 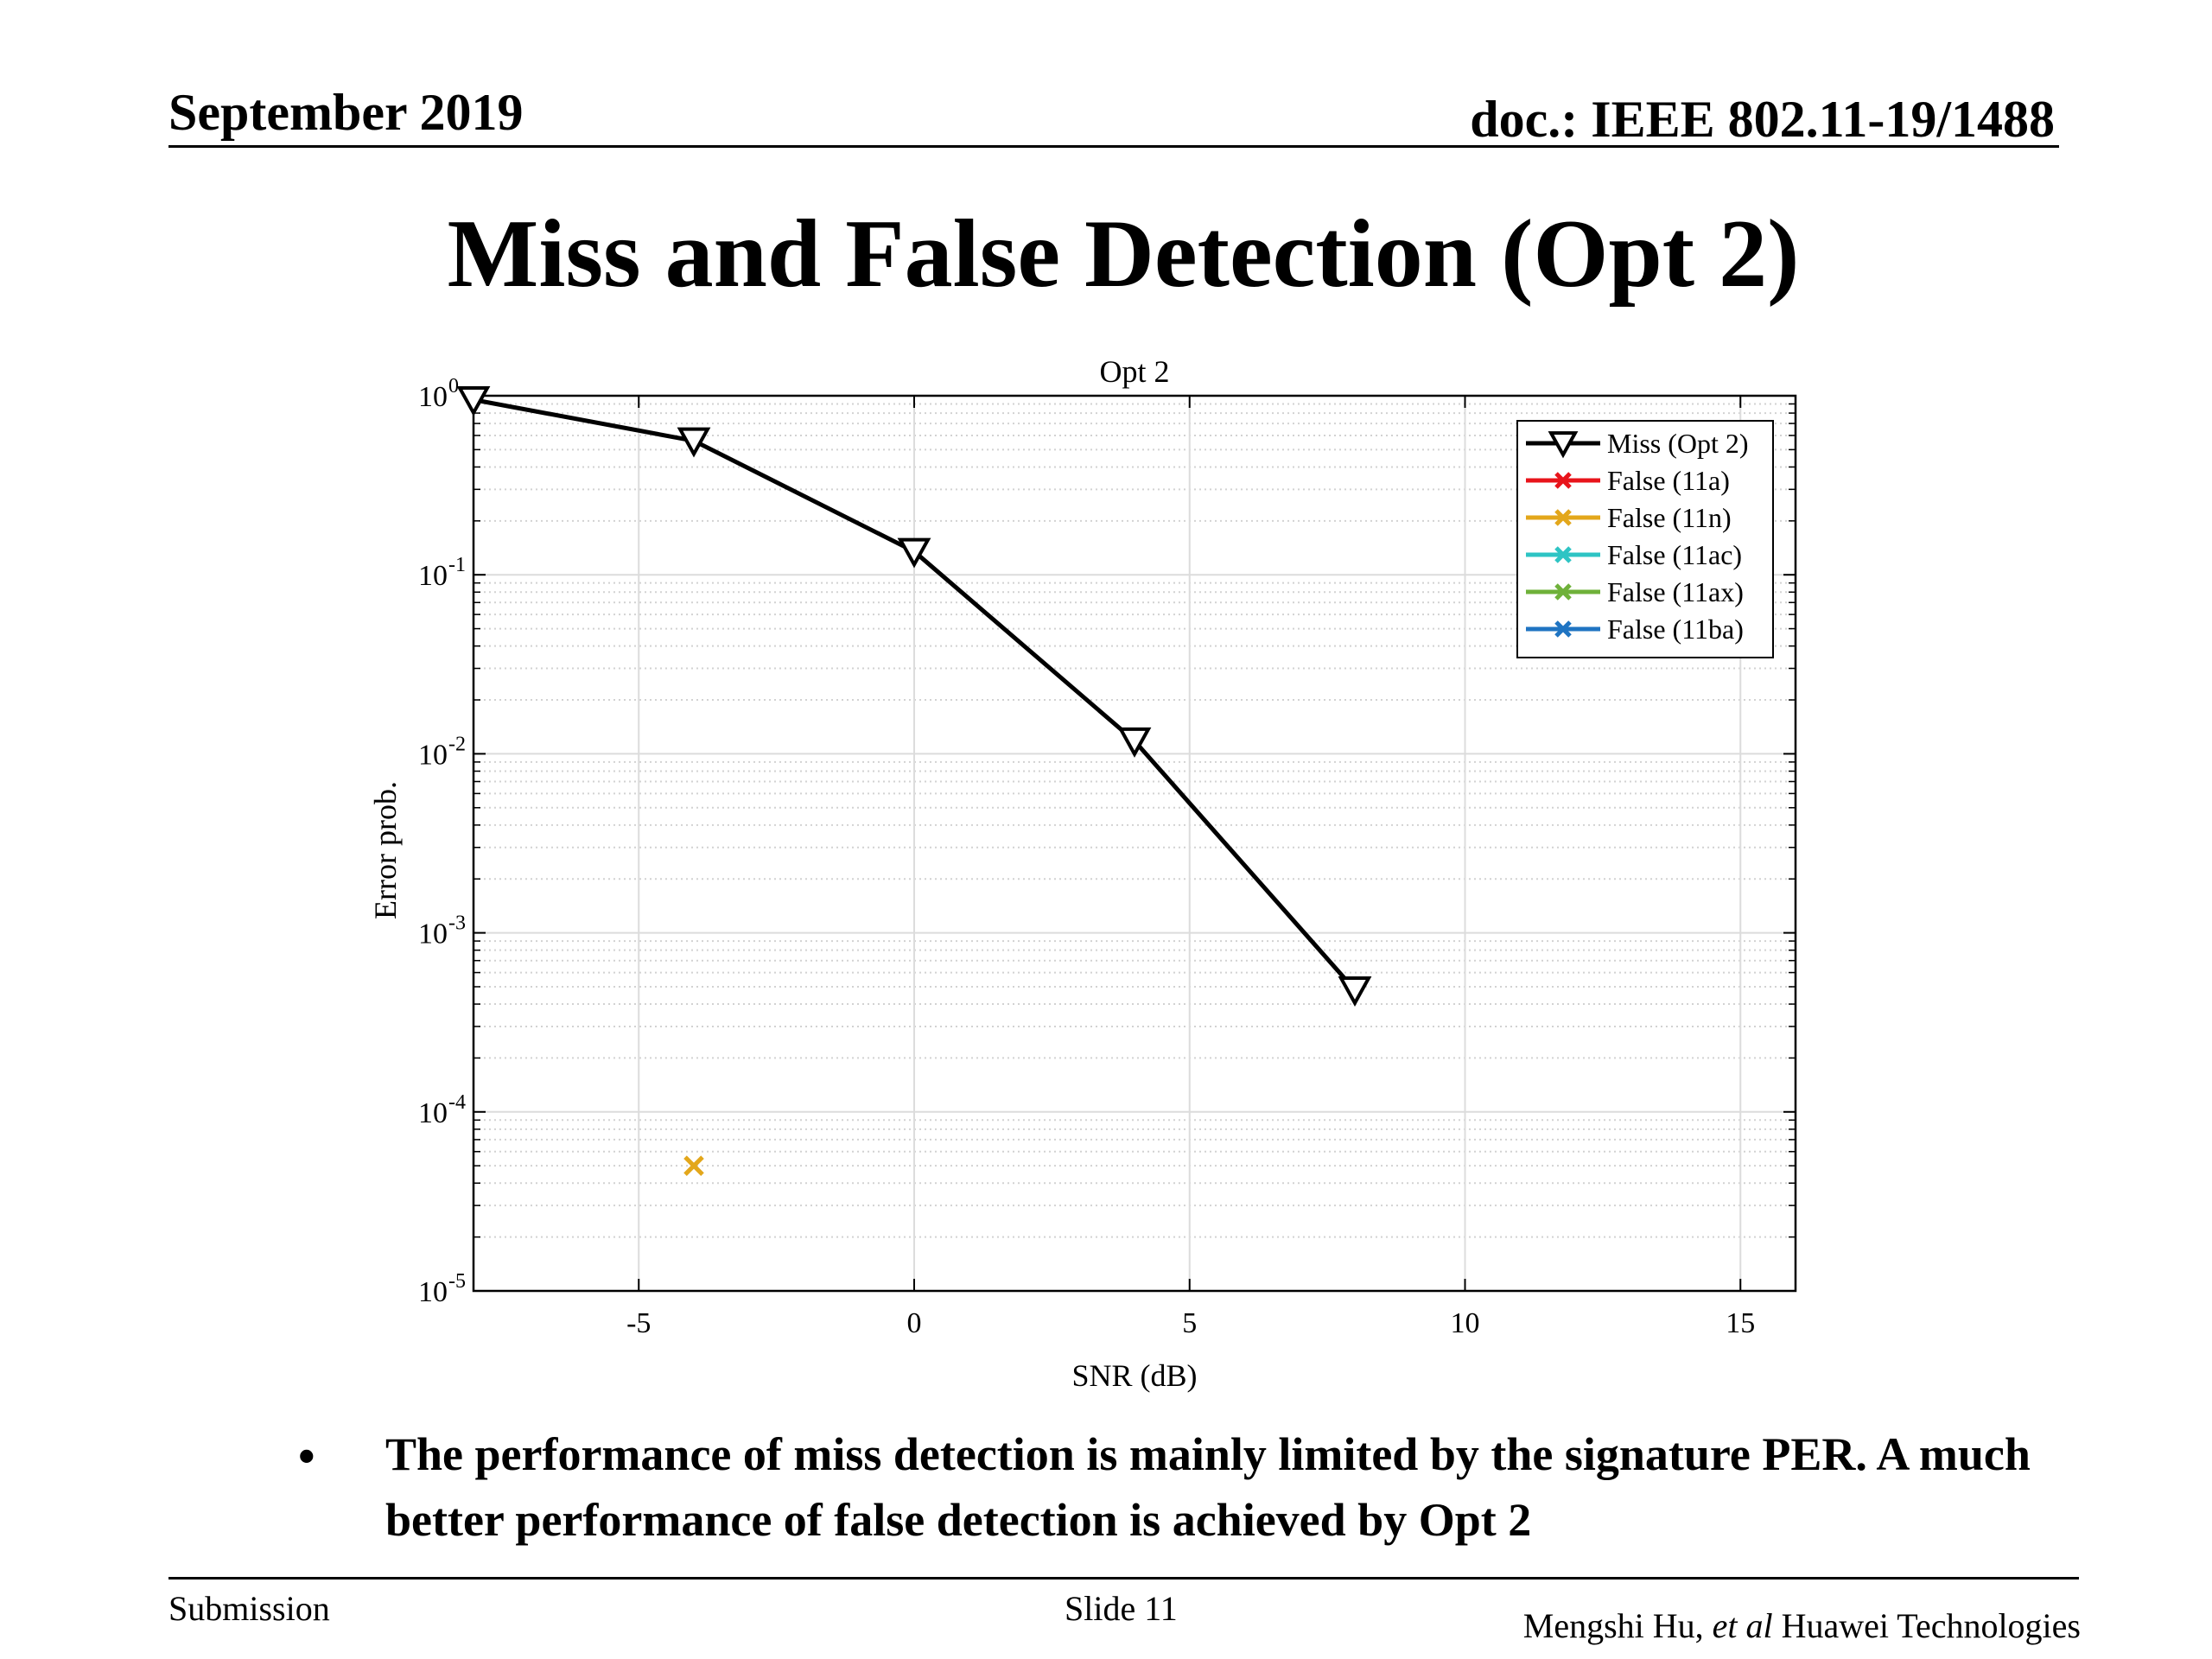 What do you see at coordinates (914, 1323) in the screenshot?
I see `x-tick-label: 0` at bounding box center [914, 1323].